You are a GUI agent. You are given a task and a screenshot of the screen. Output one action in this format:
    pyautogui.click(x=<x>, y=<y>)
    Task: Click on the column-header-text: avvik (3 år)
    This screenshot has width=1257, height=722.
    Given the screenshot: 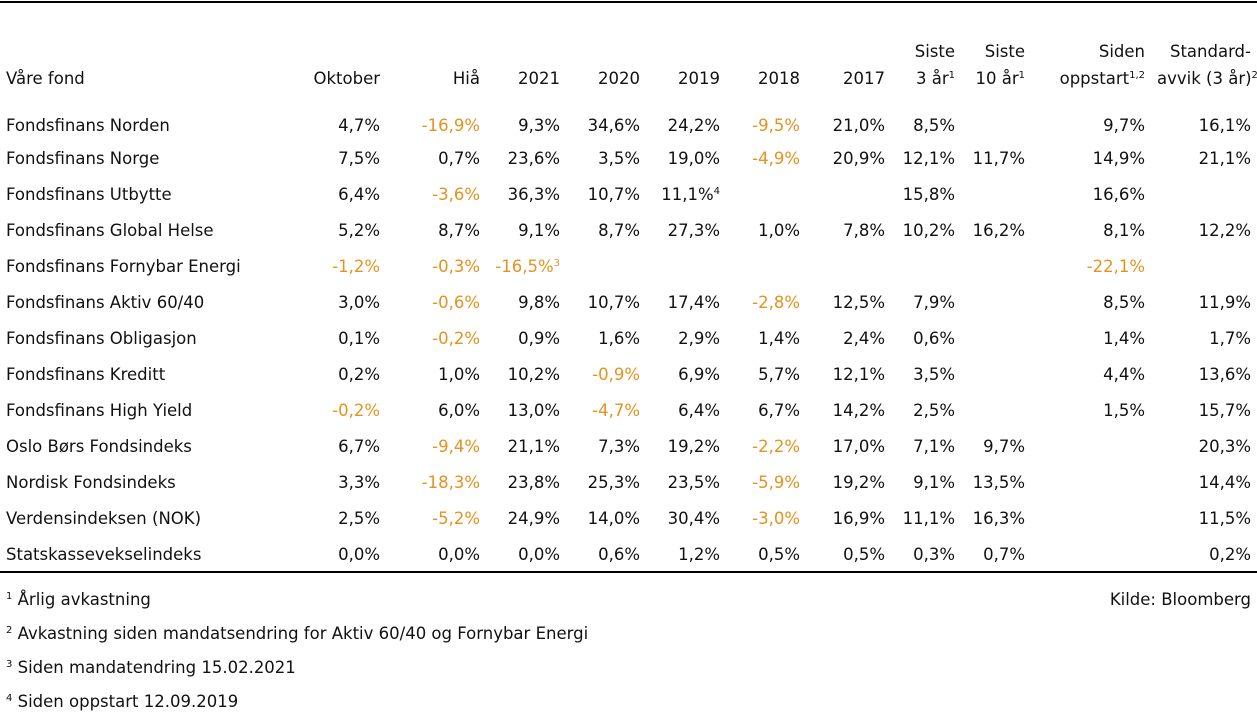 What is the action you would take?
    pyautogui.click(x=1204, y=78)
    